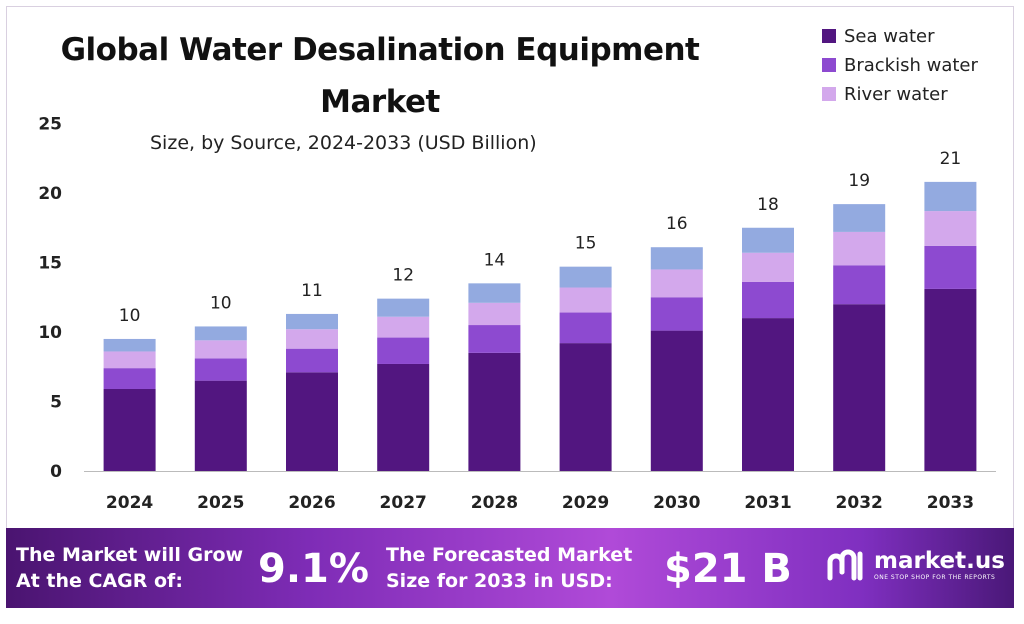  Describe the element at coordinates (494, 503) in the screenshot. I see `x-tick-label: 2028` at that location.